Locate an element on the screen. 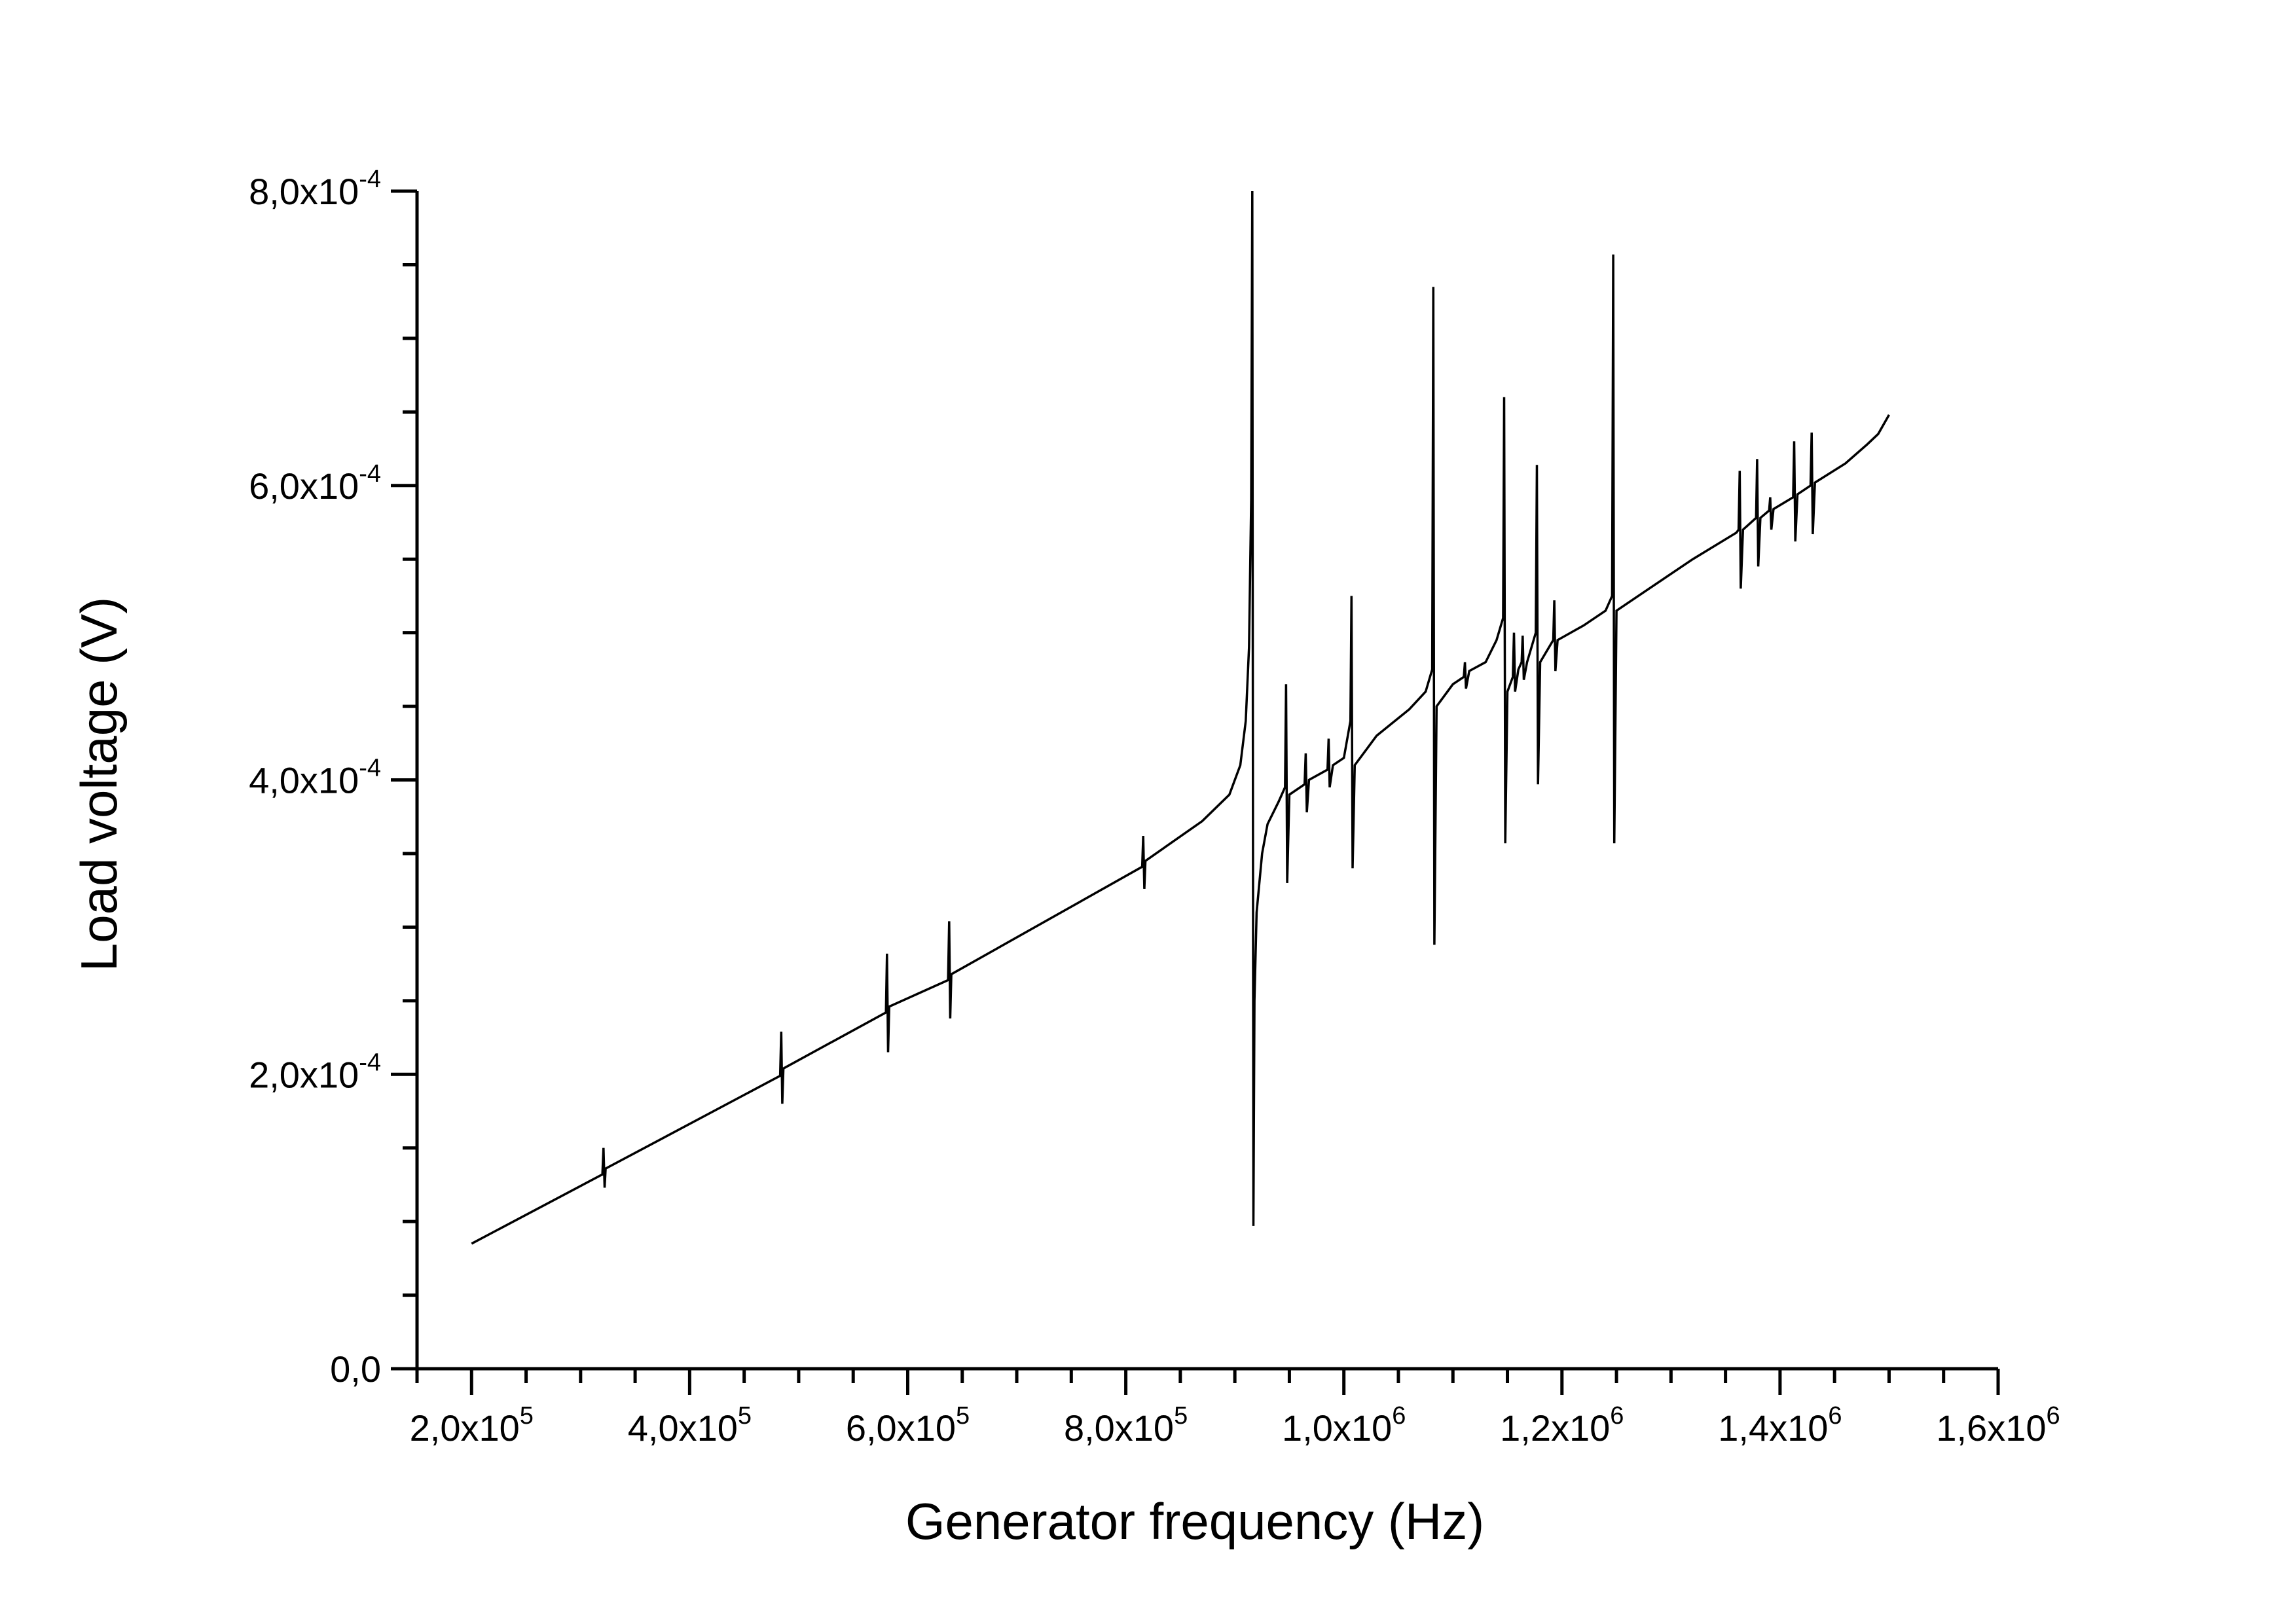 This screenshot has width=2296, height=1624. y-tick-labels: 0,0 2,0x10⁻⁴ 4,0x10⁻⁴ 6,0x10⁻⁴ 8,0x10⁻⁴ is located at coordinates (315, 778).